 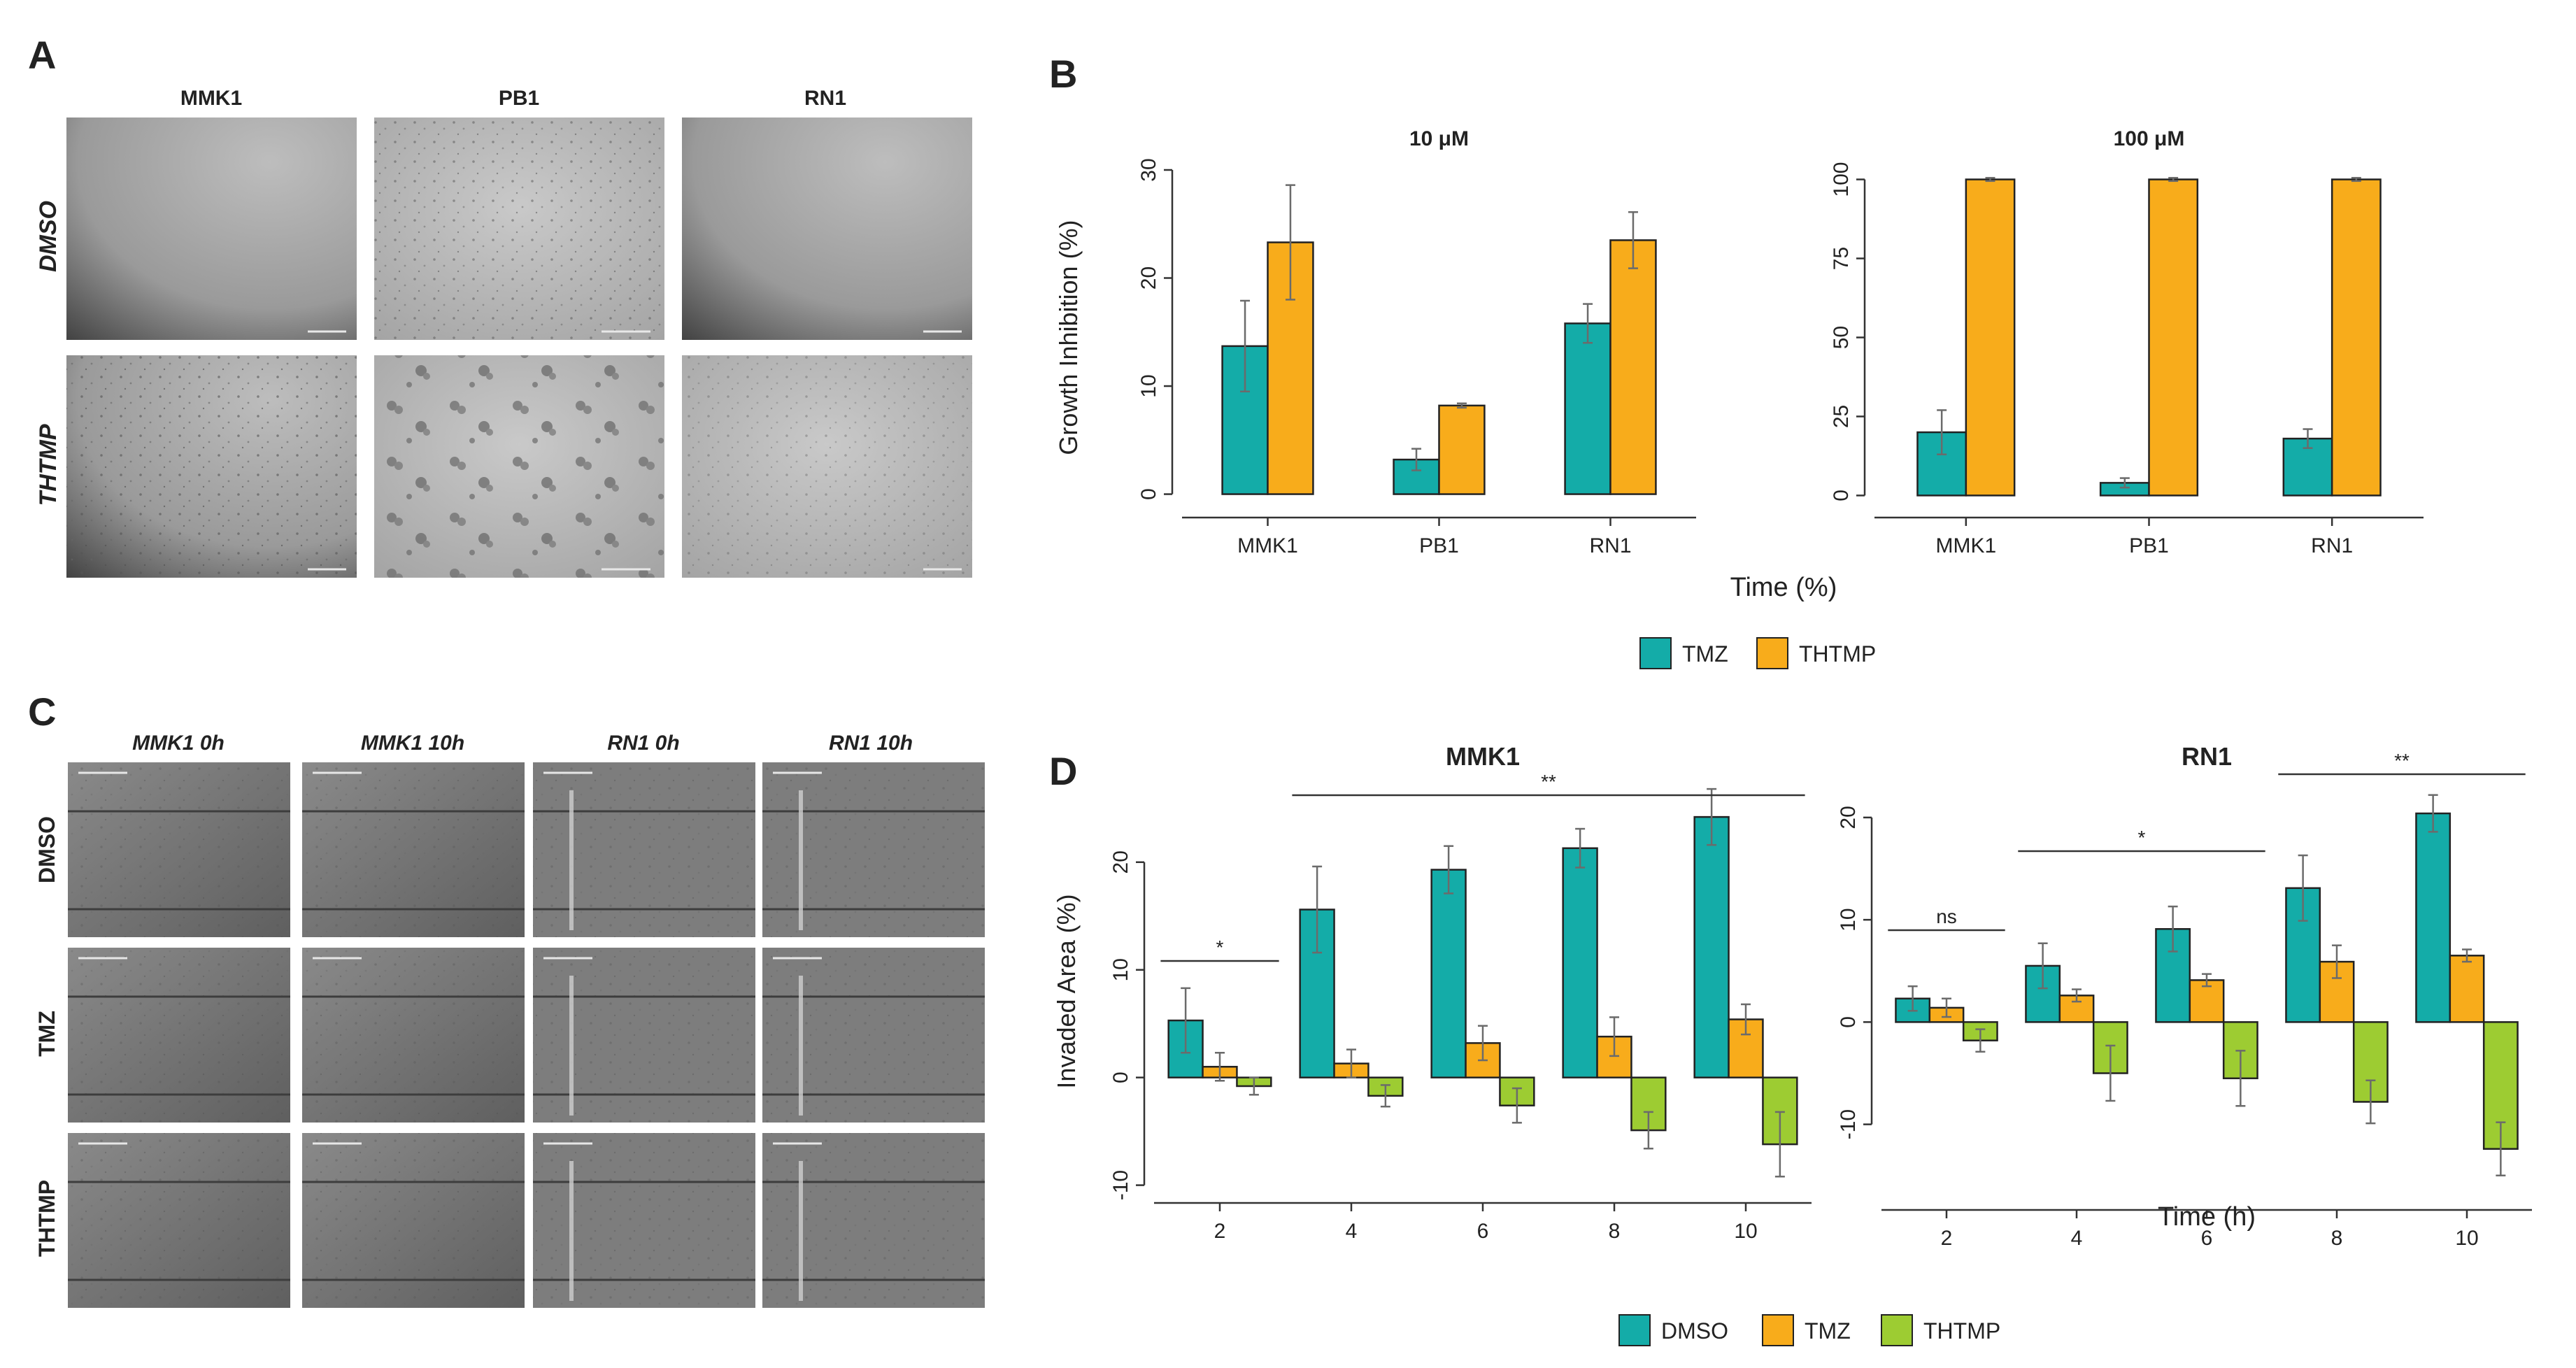 What do you see at coordinates (1148, 494) in the screenshot?
I see `chartB1-y-tick-label: 0` at bounding box center [1148, 494].